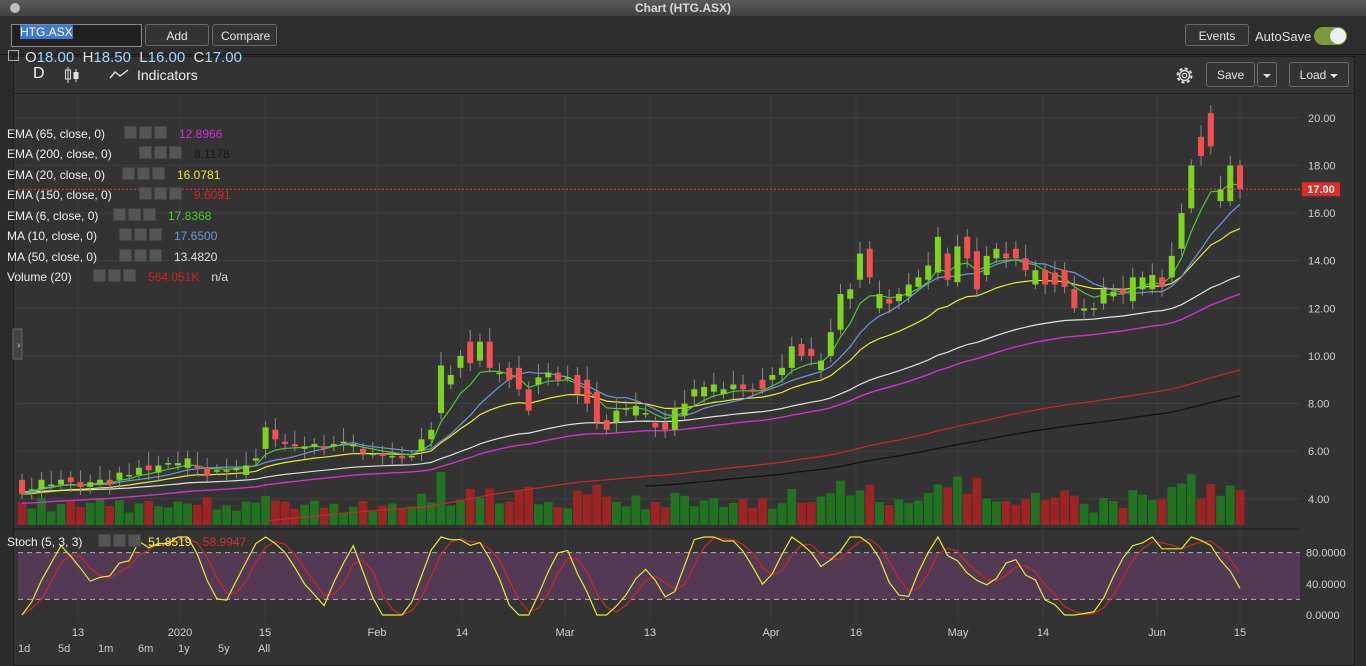 The image size is (1366, 666). I want to click on events-dropdown: Events, so click(1217, 42).